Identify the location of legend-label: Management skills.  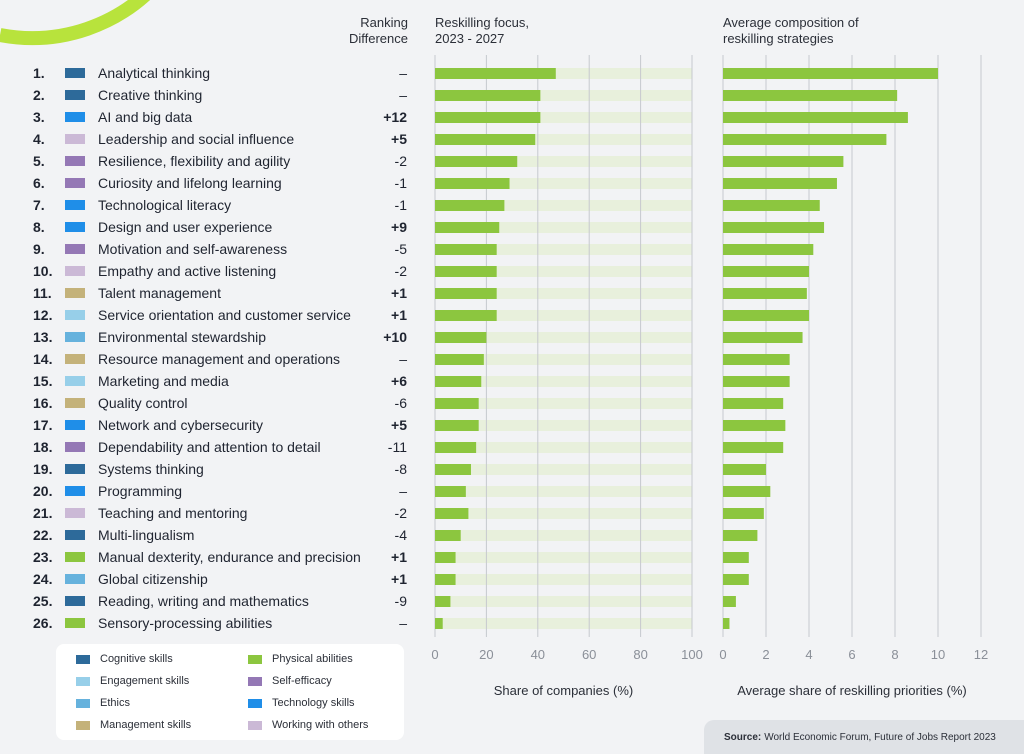
(146, 725).